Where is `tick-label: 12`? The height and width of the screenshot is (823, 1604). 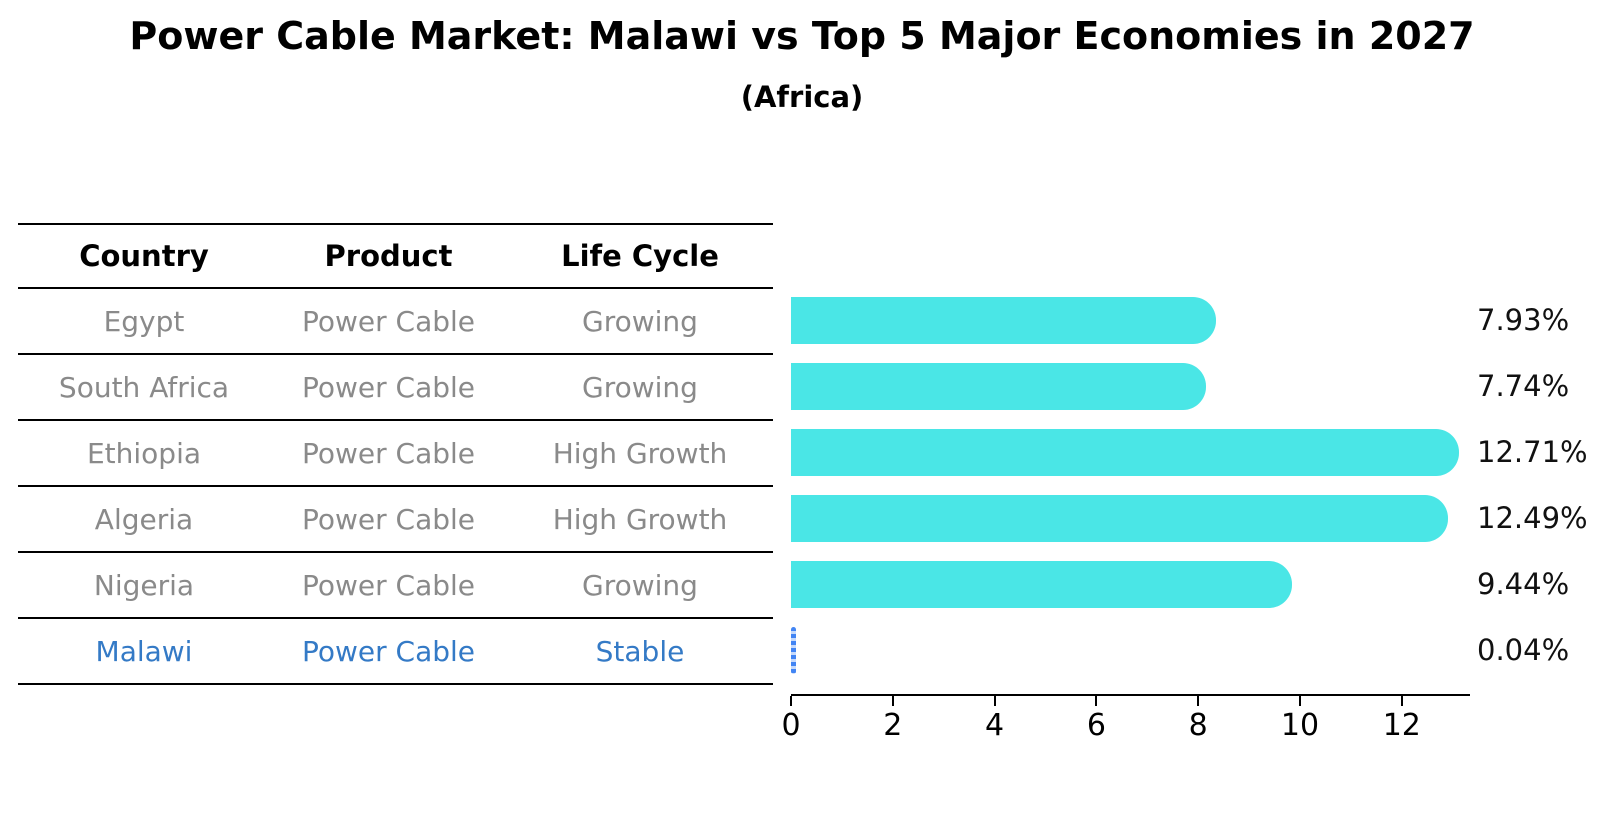
tick-label: 12 is located at coordinates (1401, 725).